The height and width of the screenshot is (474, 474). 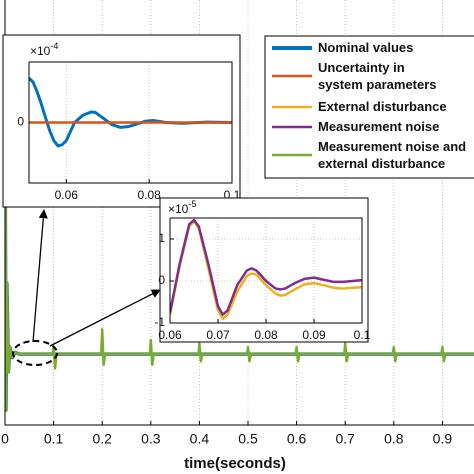 What do you see at coordinates (102, 439) in the screenshot?
I see `x-tick-label: 0.2` at bounding box center [102, 439].